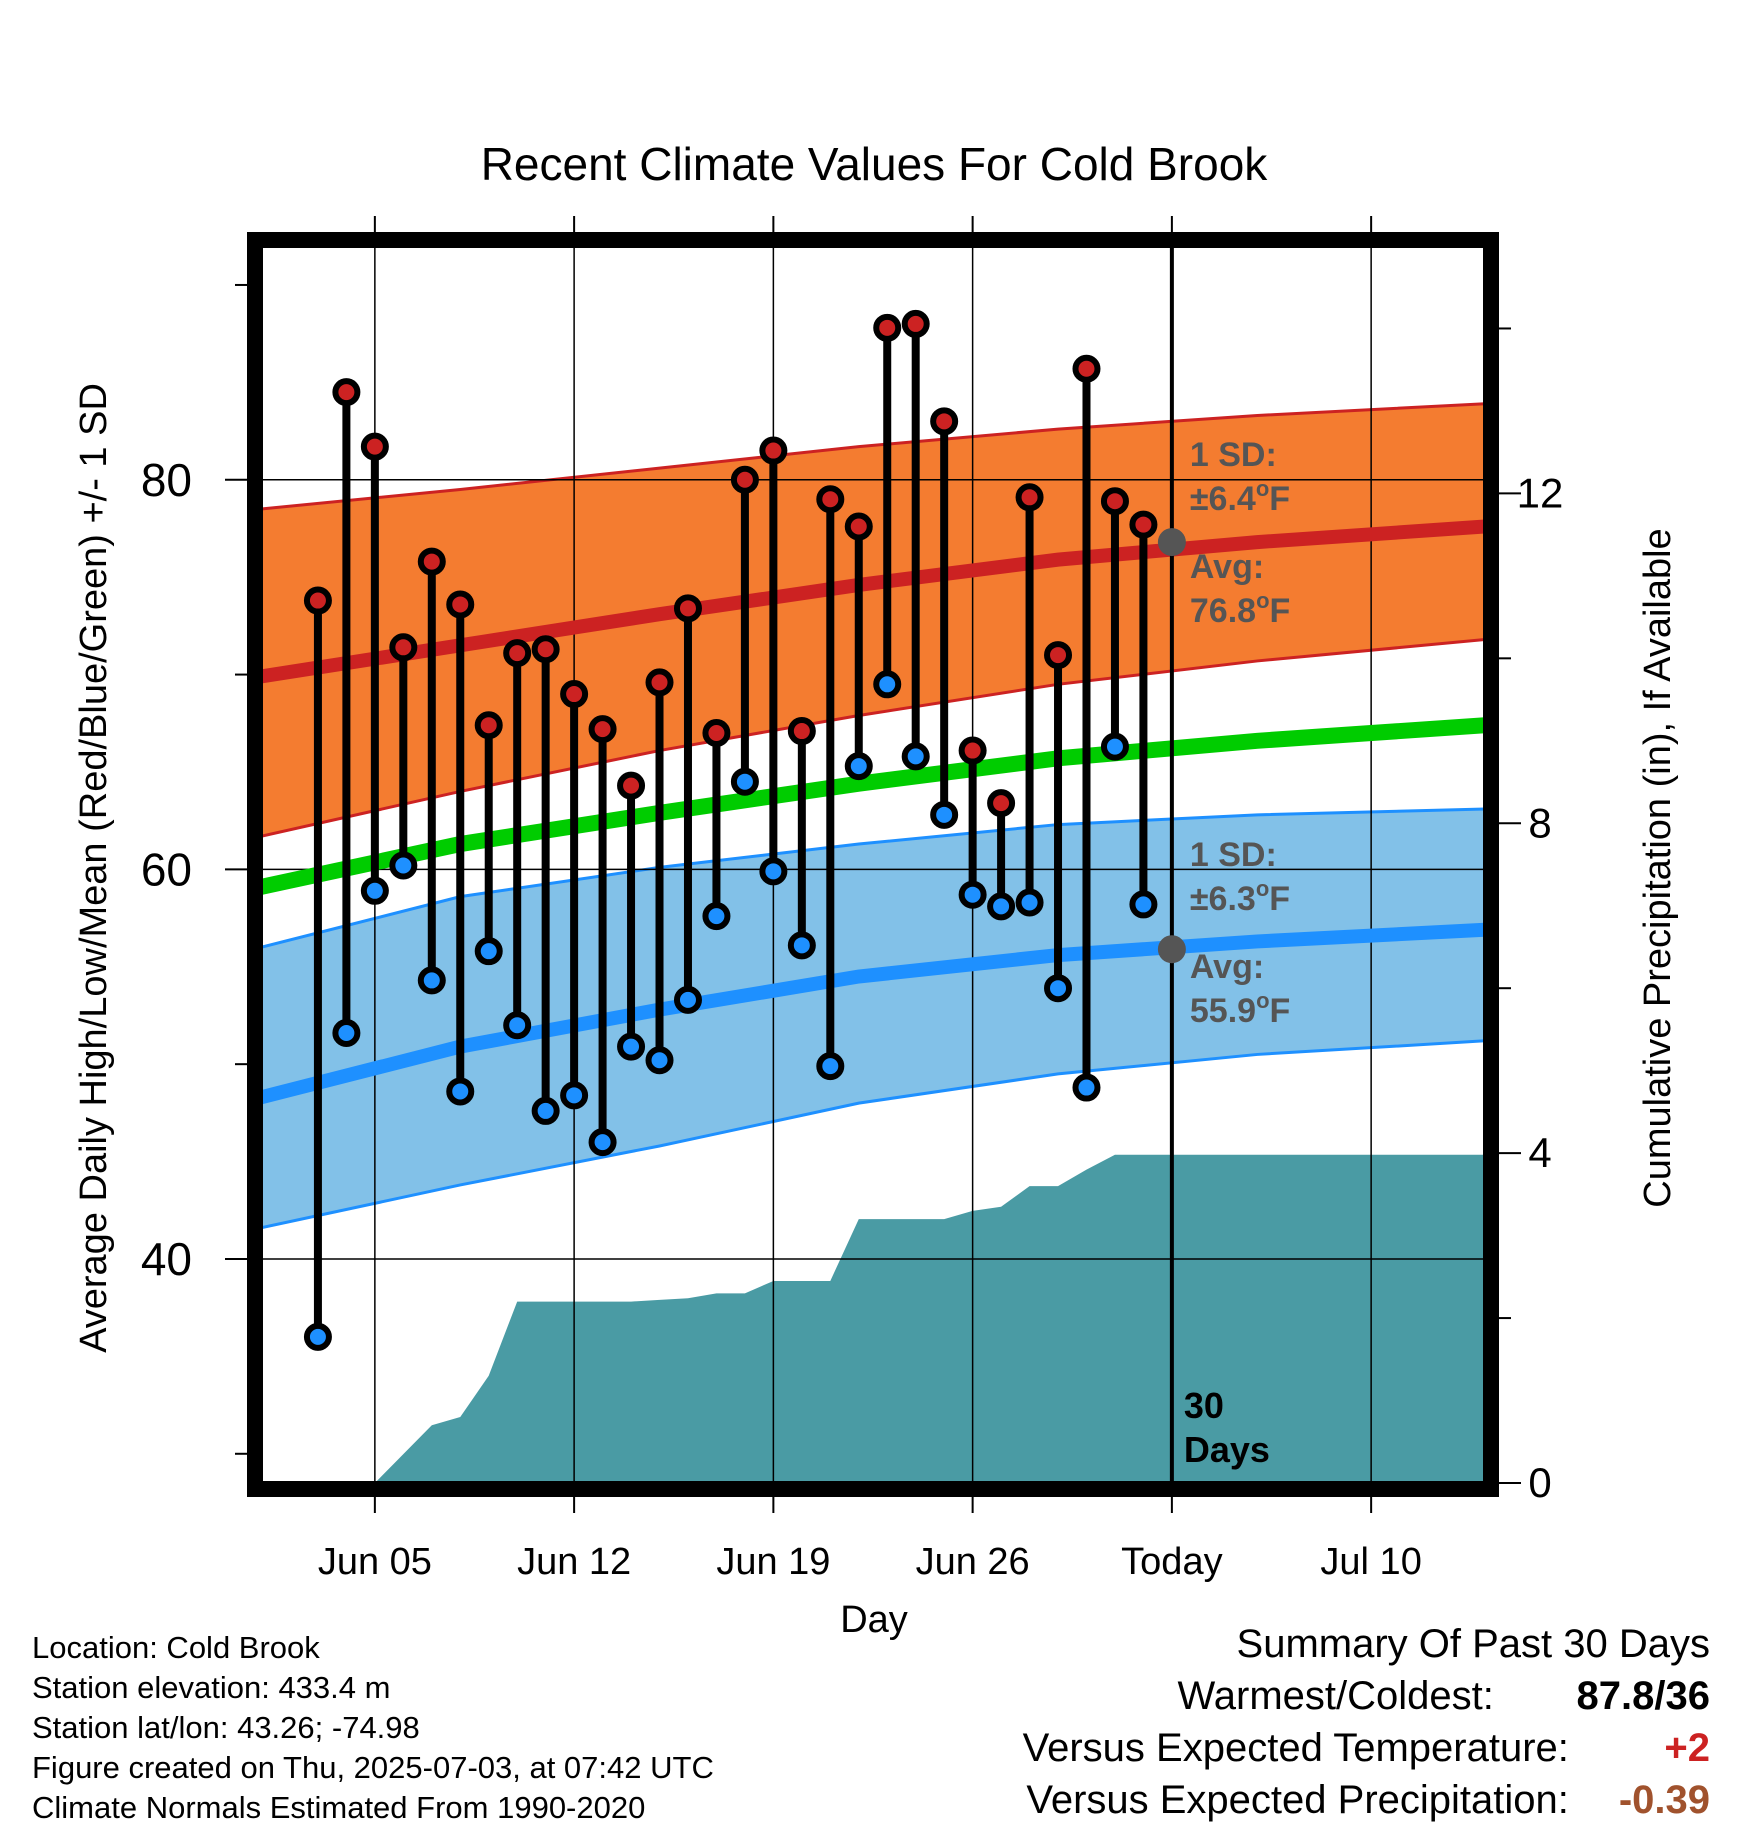  Describe the element at coordinates (1223, 611) in the screenshot. I see `high-avg-text-value: 76.8` at that location.